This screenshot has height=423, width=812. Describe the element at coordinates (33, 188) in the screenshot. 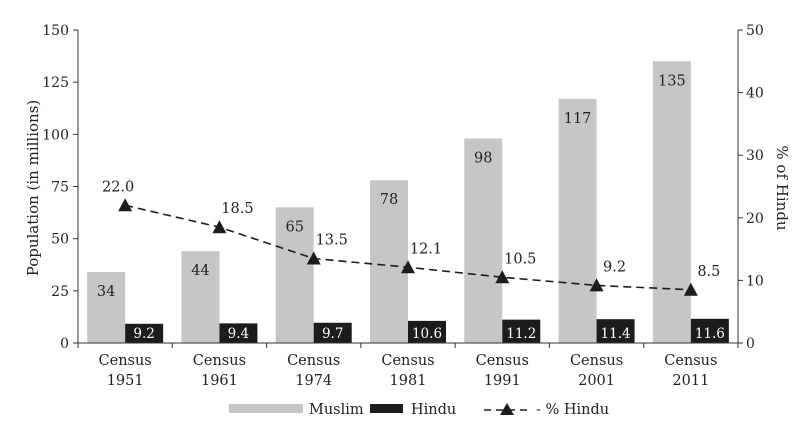

I see `y-axis-title: Population (in millions)` at that location.